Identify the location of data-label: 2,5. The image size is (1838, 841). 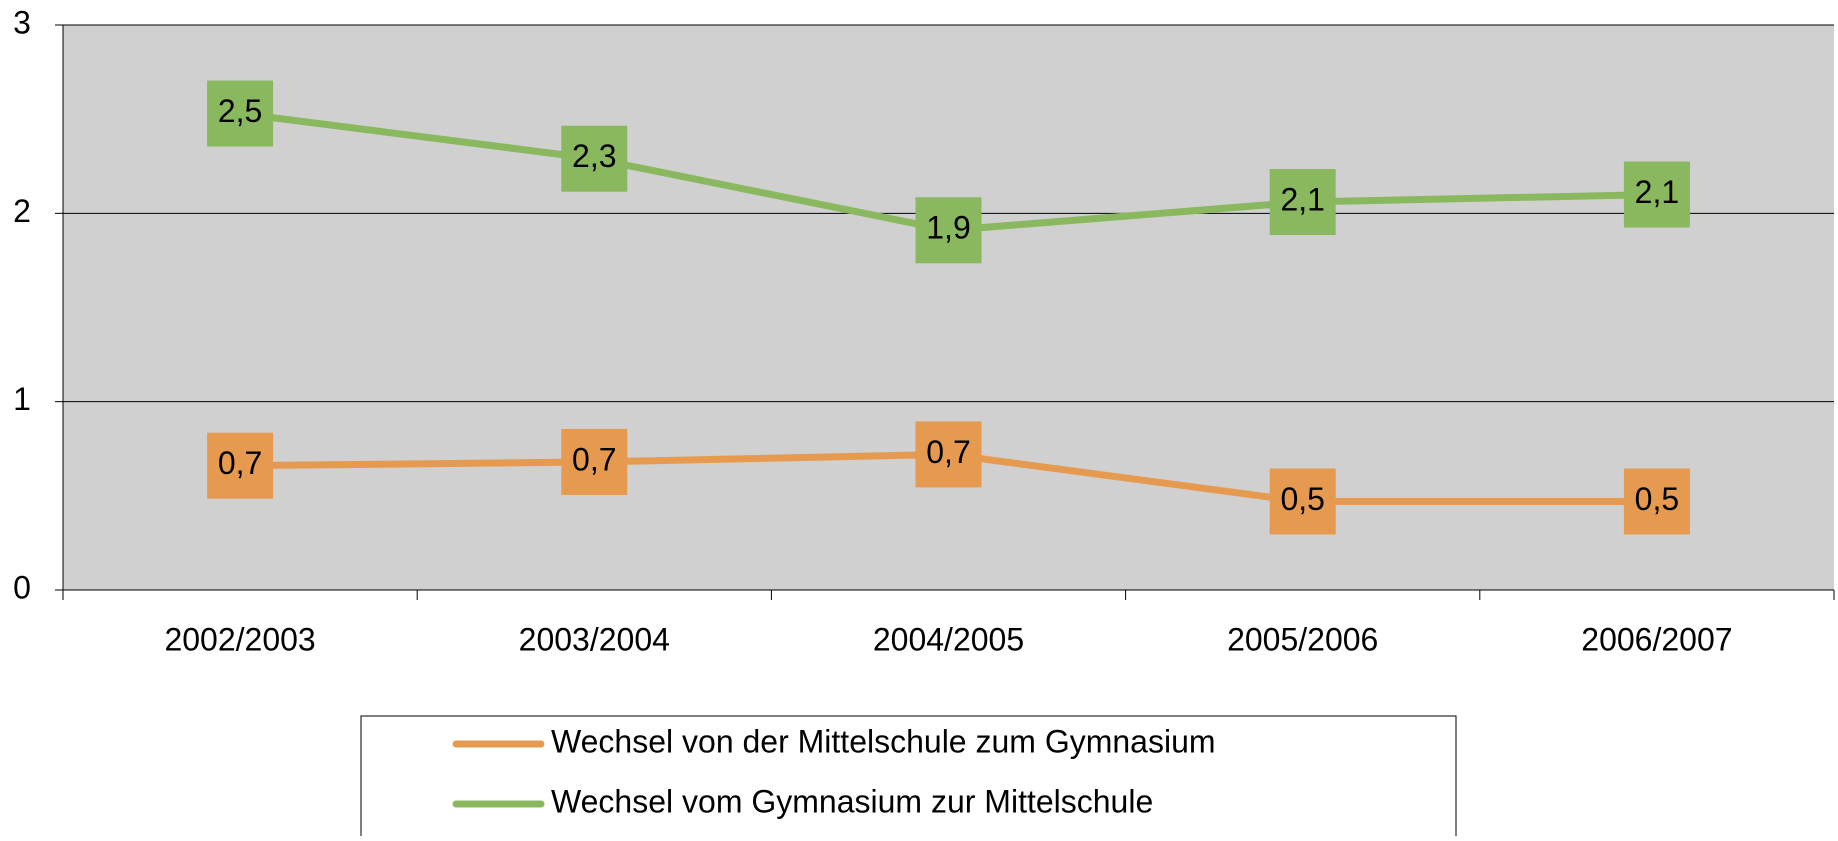
(240, 111).